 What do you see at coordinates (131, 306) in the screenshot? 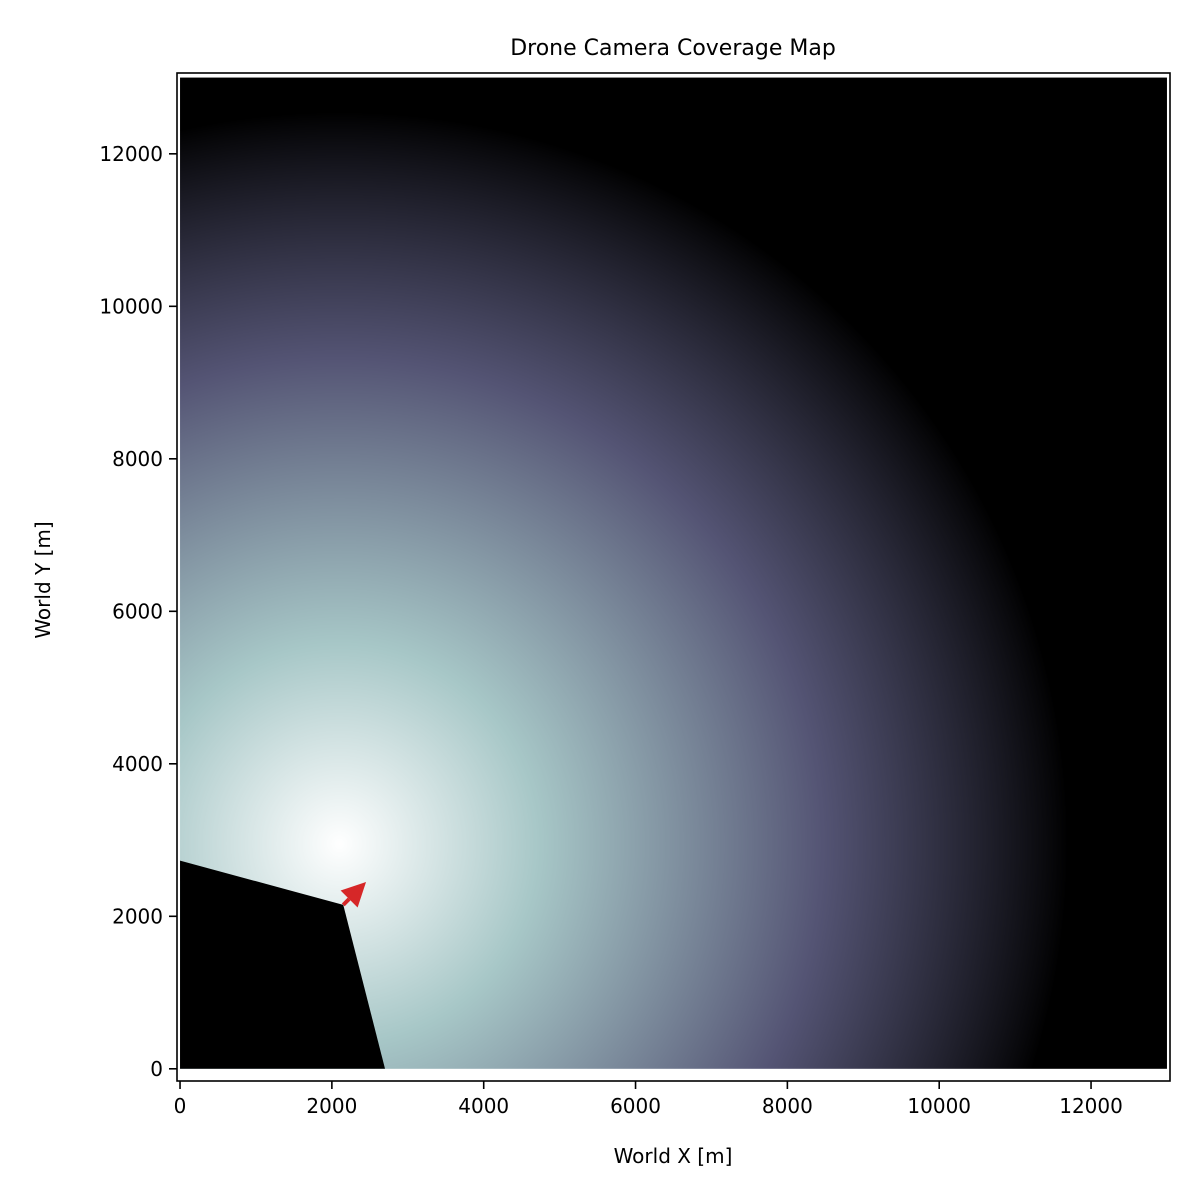
I see `y-tick-label: 10000` at bounding box center [131, 306].